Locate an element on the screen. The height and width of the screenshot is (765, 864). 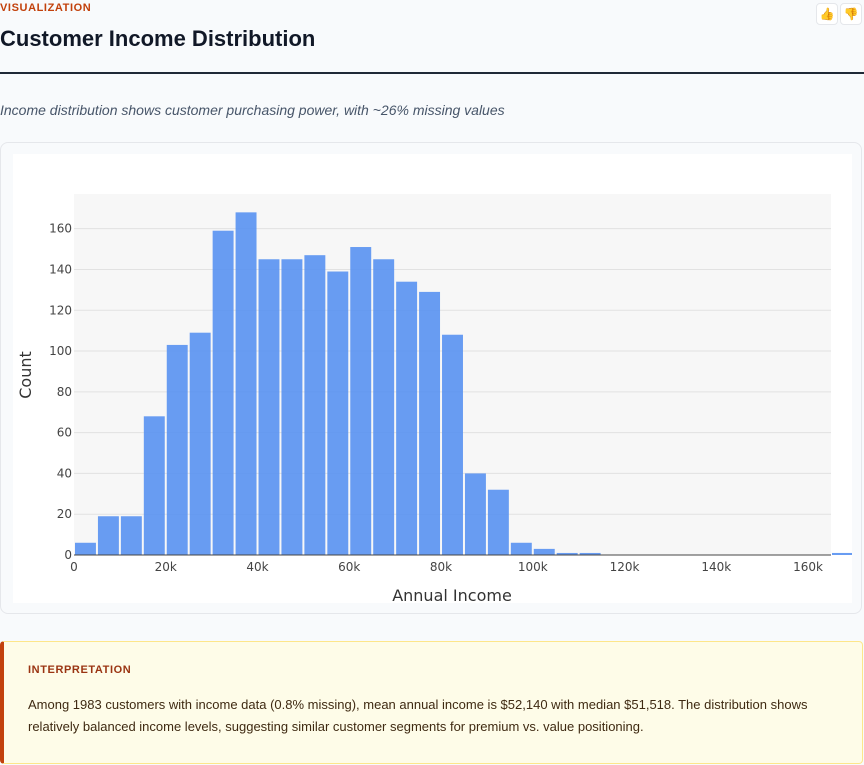
y-tick-label: 160 is located at coordinates (60, 229).